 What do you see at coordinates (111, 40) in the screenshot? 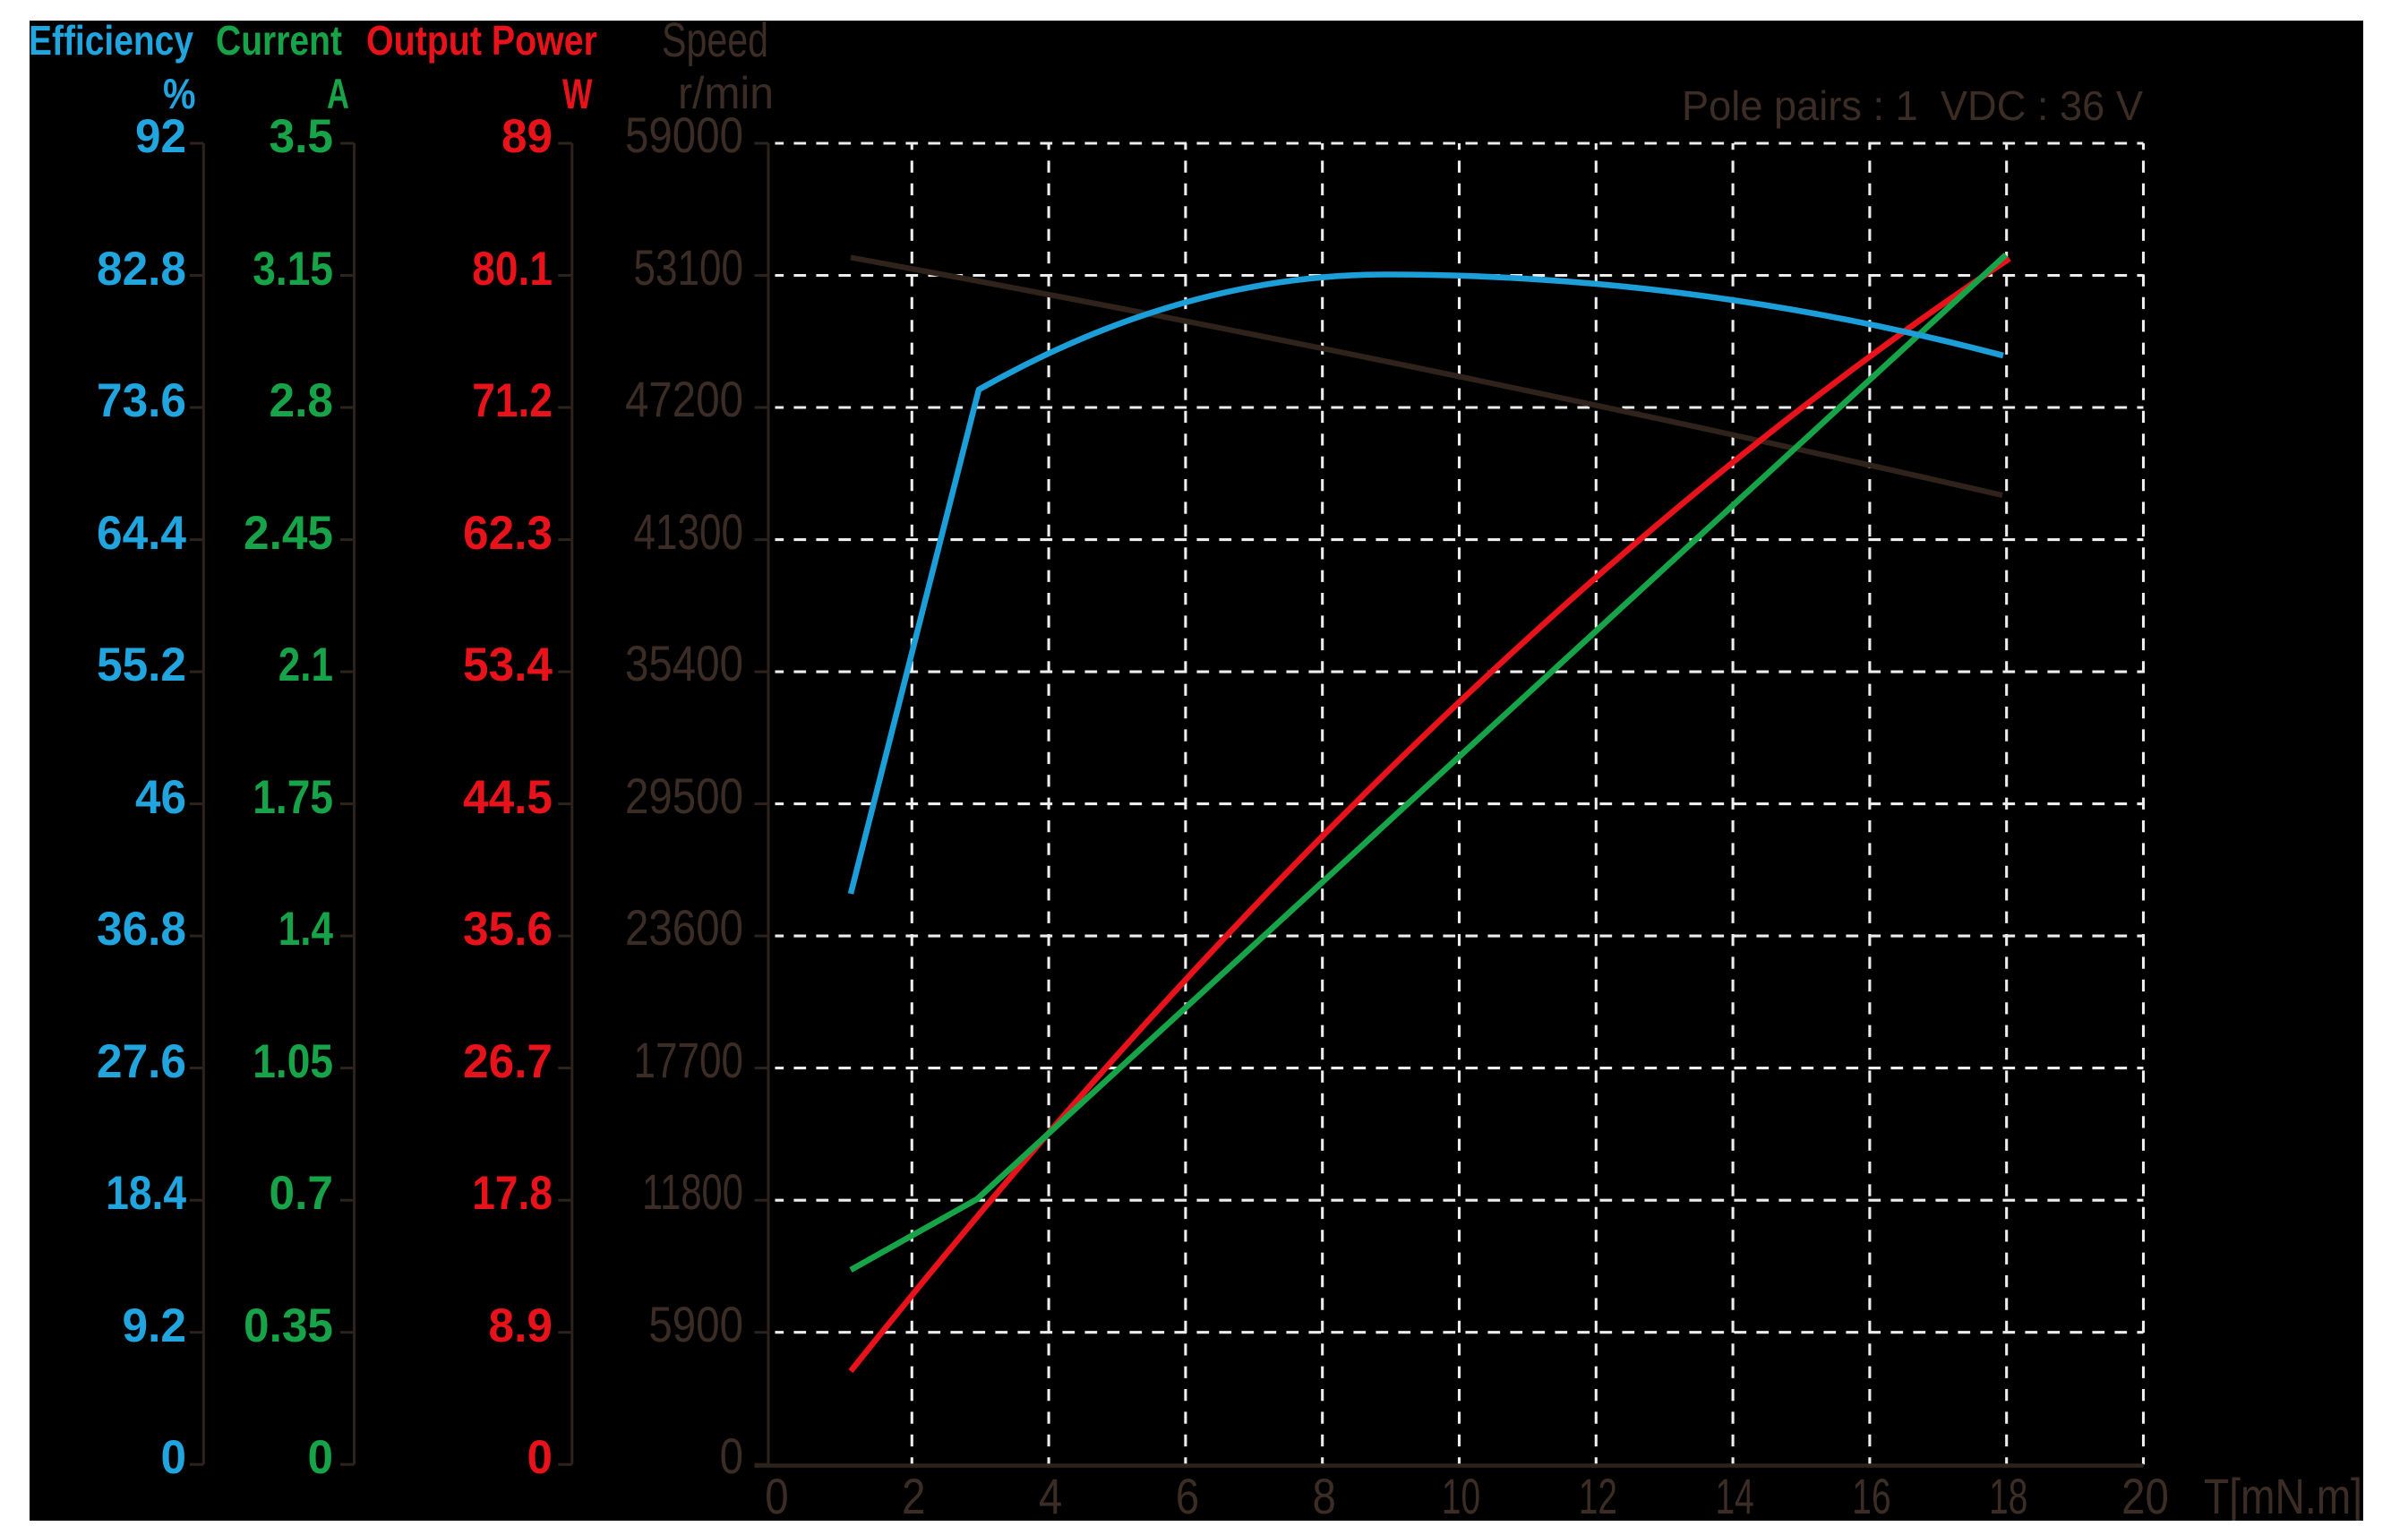
I see `svg-text: Efficiency` at bounding box center [111, 40].